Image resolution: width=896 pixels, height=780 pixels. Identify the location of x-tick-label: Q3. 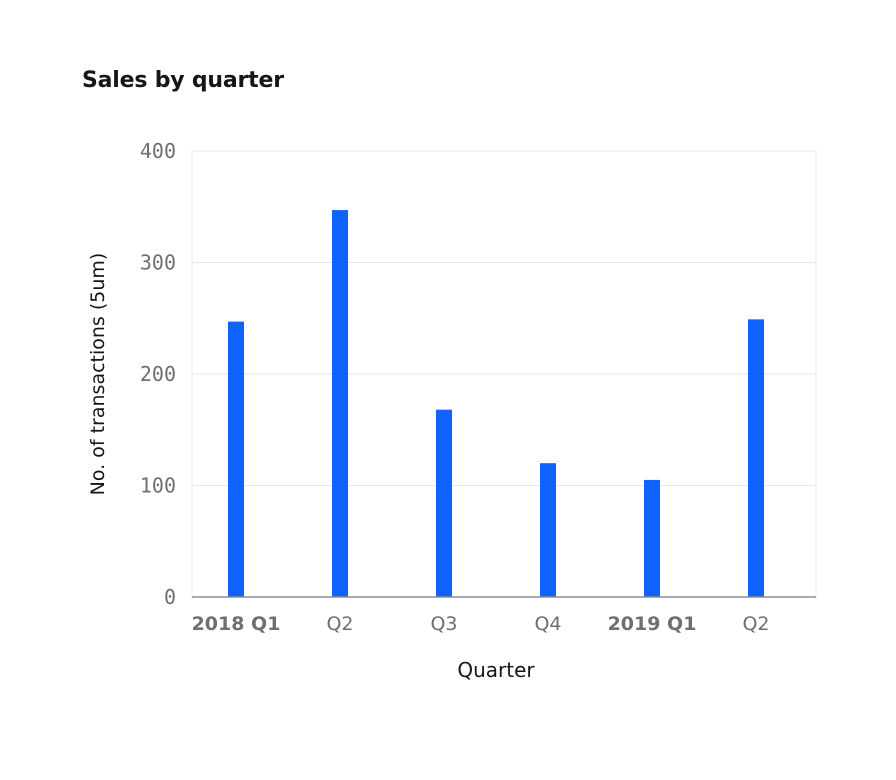
(443, 624).